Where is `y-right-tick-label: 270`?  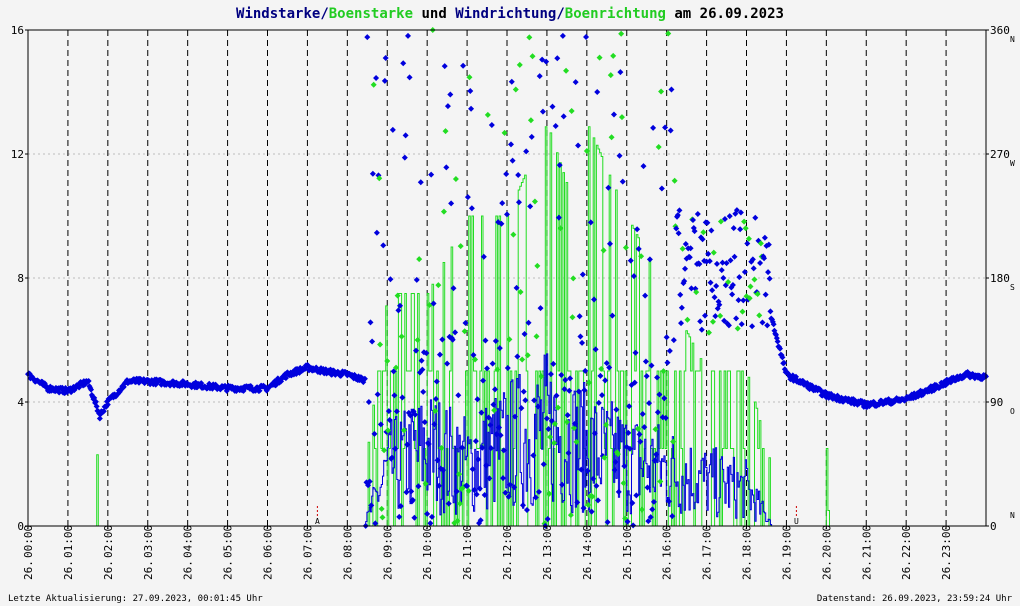
y-right-tick-label: 270 is located at coordinates (1000, 154).